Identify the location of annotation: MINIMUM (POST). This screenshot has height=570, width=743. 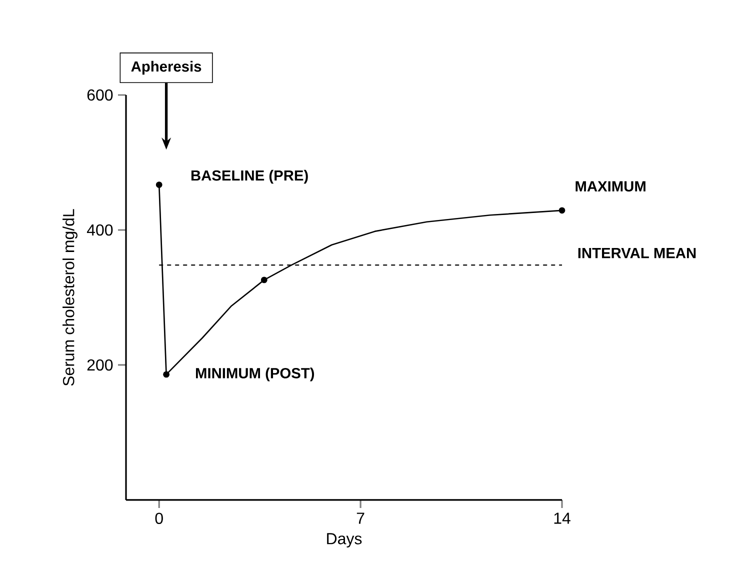
(255, 375).